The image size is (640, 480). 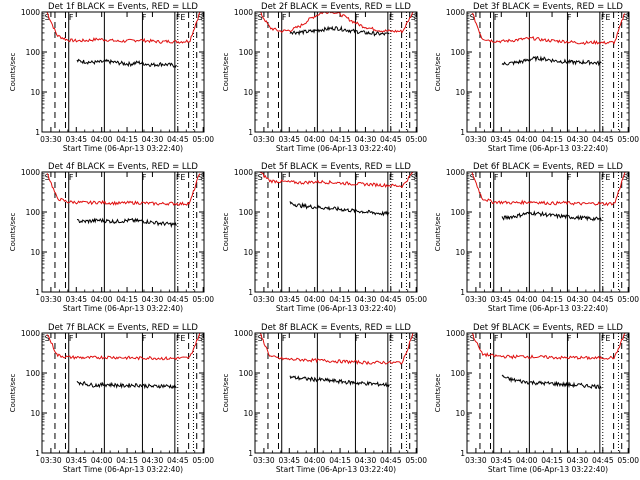 What do you see at coordinates (336, 328) in the screenshot?
I see `panel-title: Det 8f BLACK = Events, RED = LLD` at bounding box center [336, 328].